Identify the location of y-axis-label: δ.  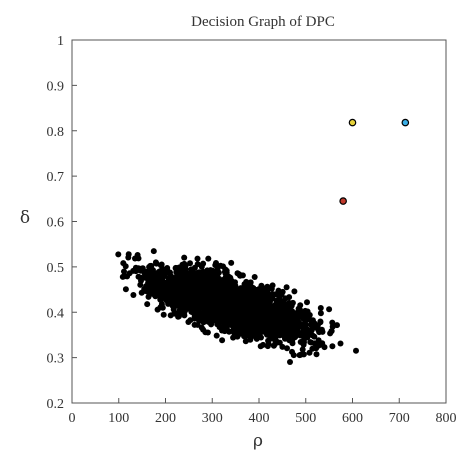
(25, 218).